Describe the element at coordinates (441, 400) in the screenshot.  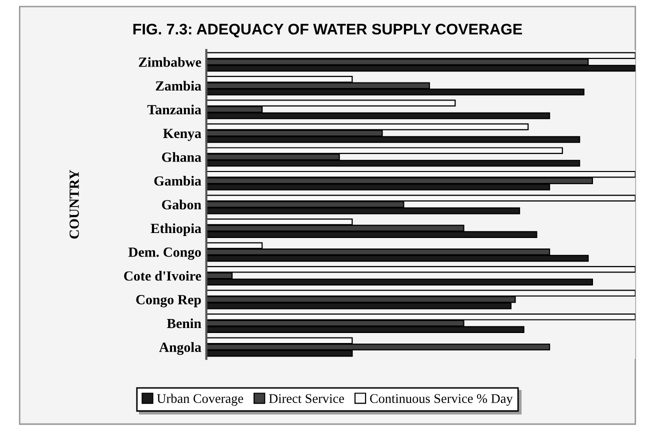
I see `legend-label: Continuous Service % Day` at that location.